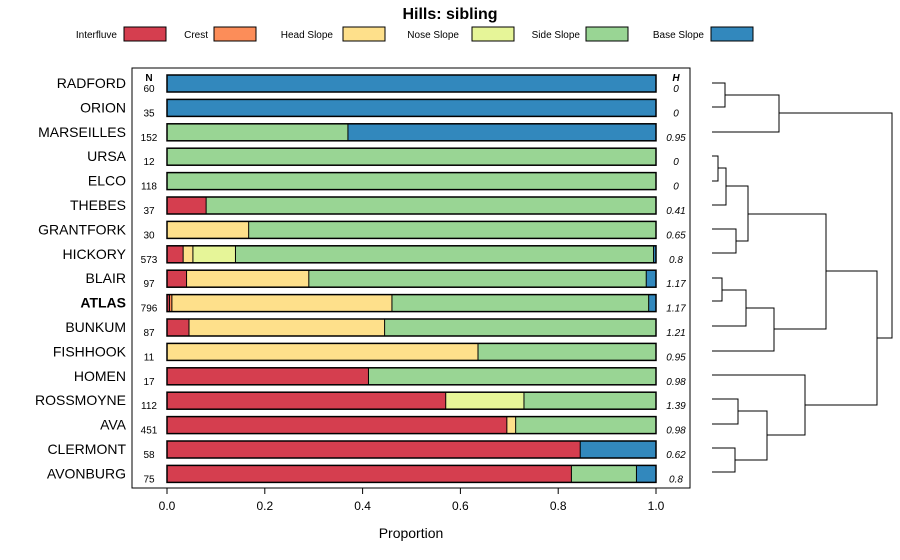  Describe the element at coordinates (149, 479) in the screenshot. I see `n-value: 75` at that location.